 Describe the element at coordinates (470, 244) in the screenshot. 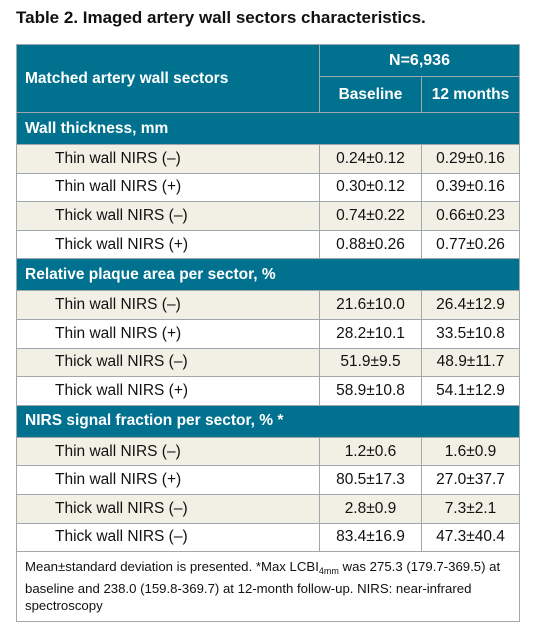

I see `month12-value: 0.77±0.26` at that location.